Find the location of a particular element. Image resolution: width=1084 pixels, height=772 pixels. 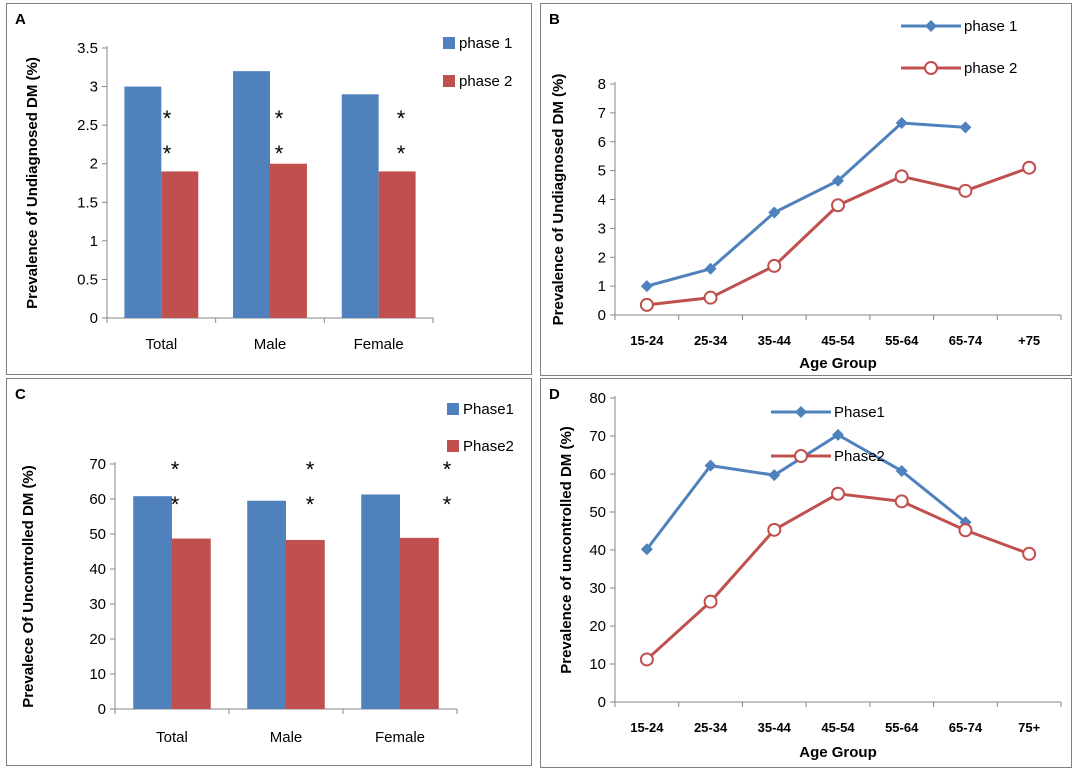

panel-d-legend-phase2-marker is located at coordinates (801, 456).